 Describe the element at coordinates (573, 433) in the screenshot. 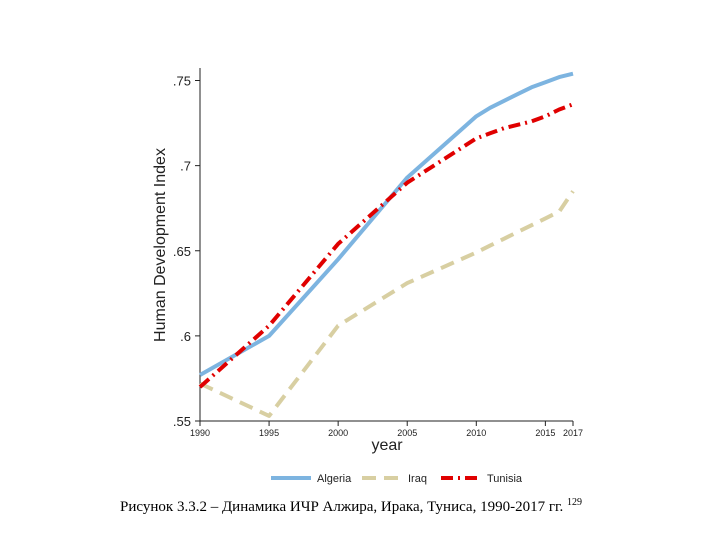

I see `x-tick-label: 2017` at that location.